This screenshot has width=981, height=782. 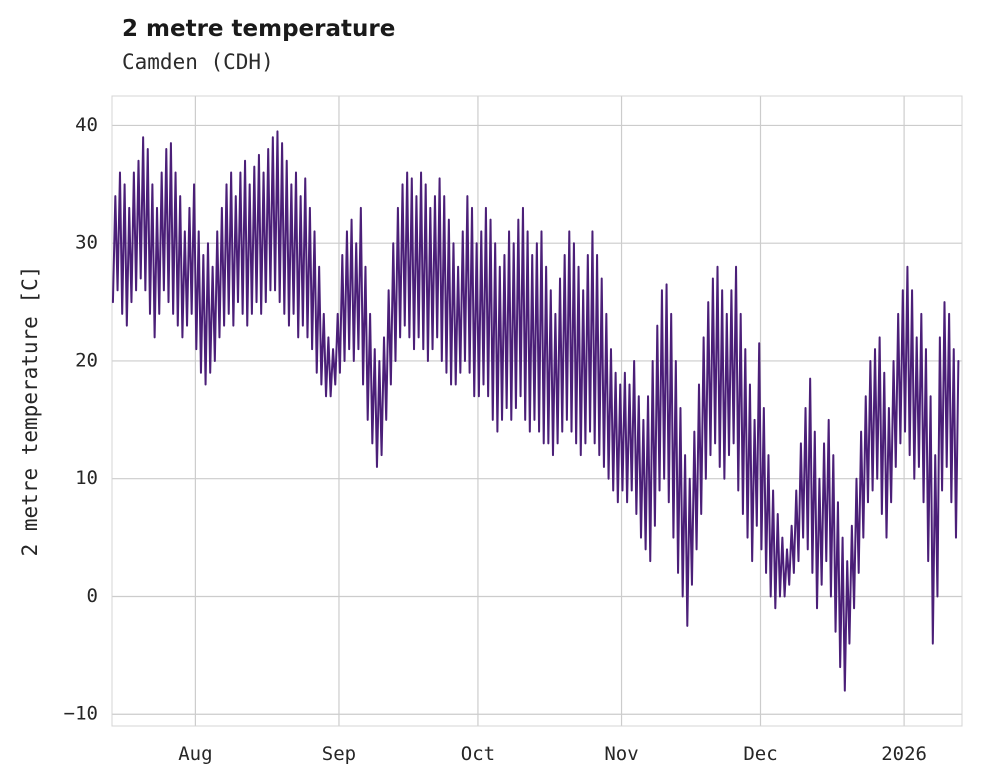 I want to click on x-tick-label: Nov, so click(x=621, y=754).